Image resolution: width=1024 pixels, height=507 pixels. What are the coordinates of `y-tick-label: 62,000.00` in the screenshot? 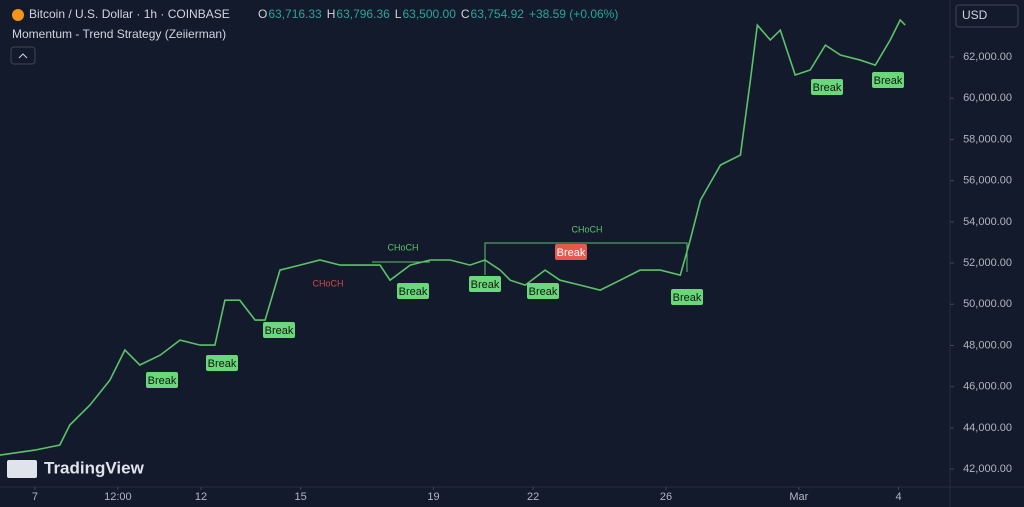 It's located at (987, 57).